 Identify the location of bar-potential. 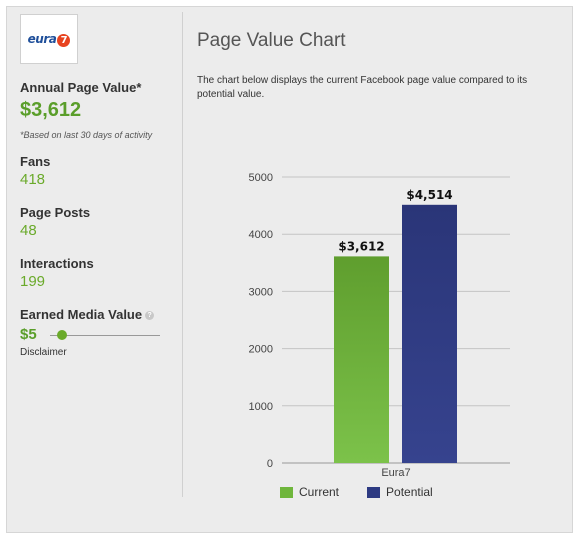
(429, 333).